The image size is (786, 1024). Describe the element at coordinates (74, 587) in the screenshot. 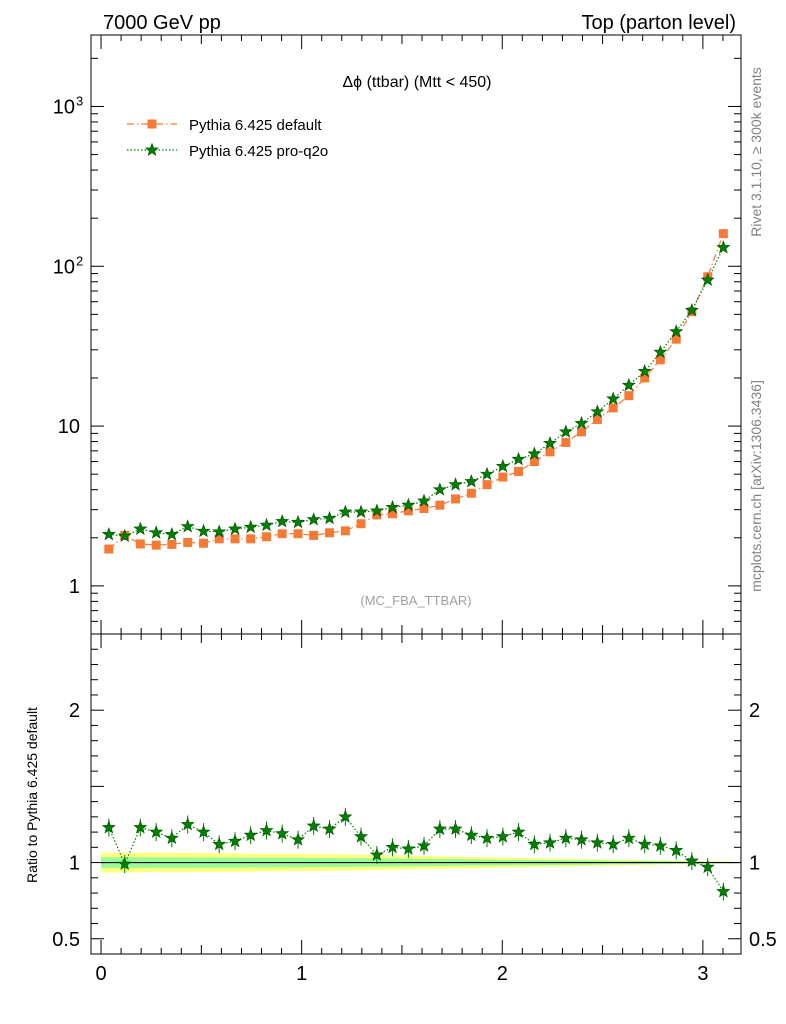

I see `y-tick-label: 1` at that location.